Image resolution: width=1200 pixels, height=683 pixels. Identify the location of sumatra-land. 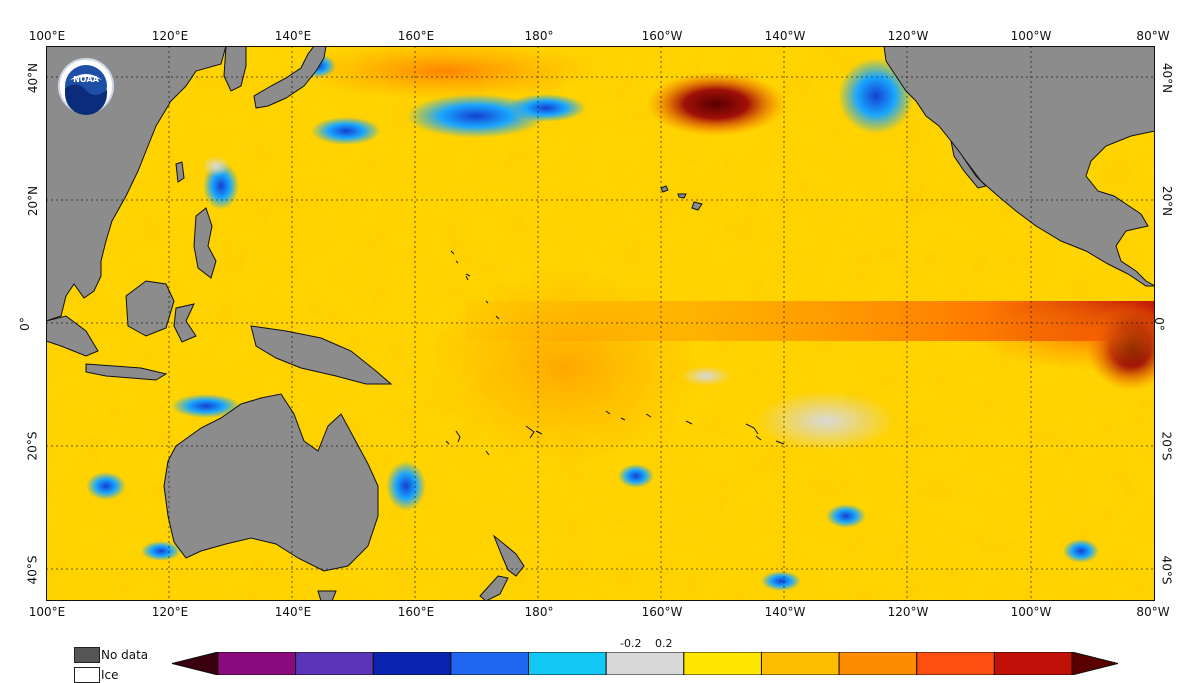
(72, 336).